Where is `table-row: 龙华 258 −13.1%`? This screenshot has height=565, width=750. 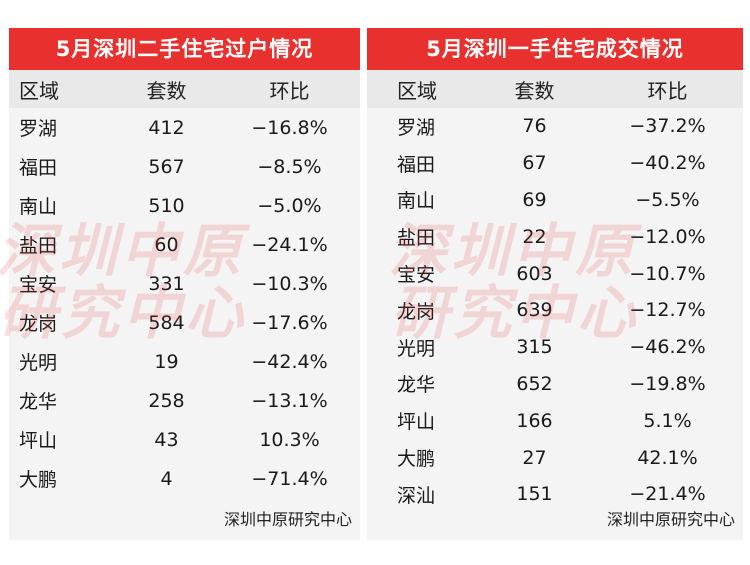
table-row: 龙华 258 −13.1% is located at coordinates (184, 400).